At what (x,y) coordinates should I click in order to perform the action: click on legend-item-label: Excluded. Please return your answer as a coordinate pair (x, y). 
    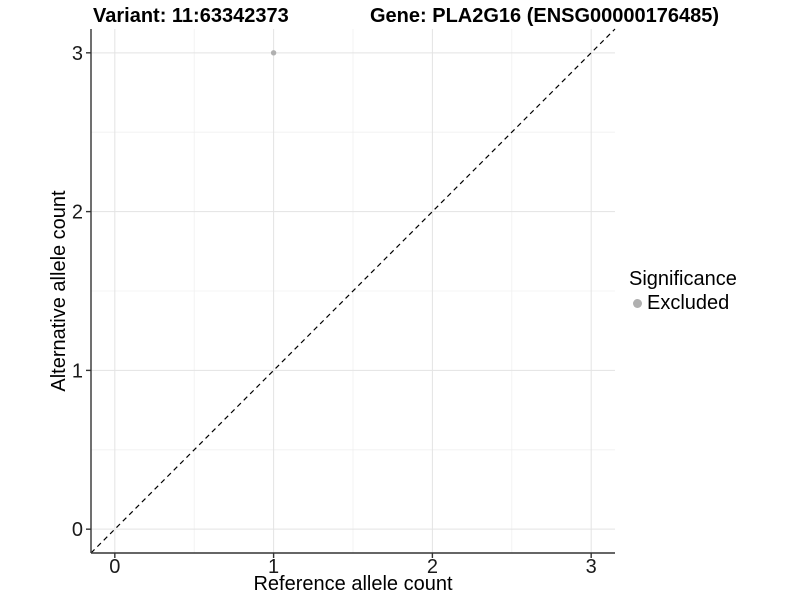
    Looking at the image, I should click on (688, 303).